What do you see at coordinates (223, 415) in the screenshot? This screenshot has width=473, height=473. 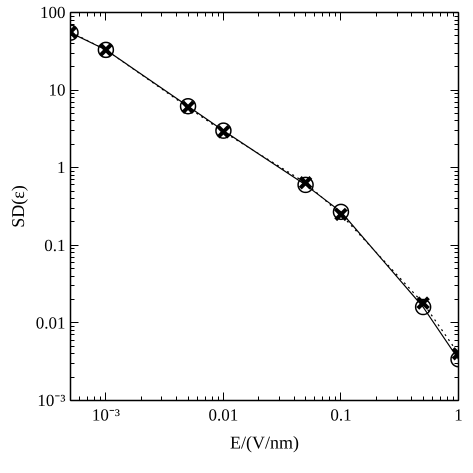 I see `x-tick-label: 0.01` at bounding box center [223, 415].